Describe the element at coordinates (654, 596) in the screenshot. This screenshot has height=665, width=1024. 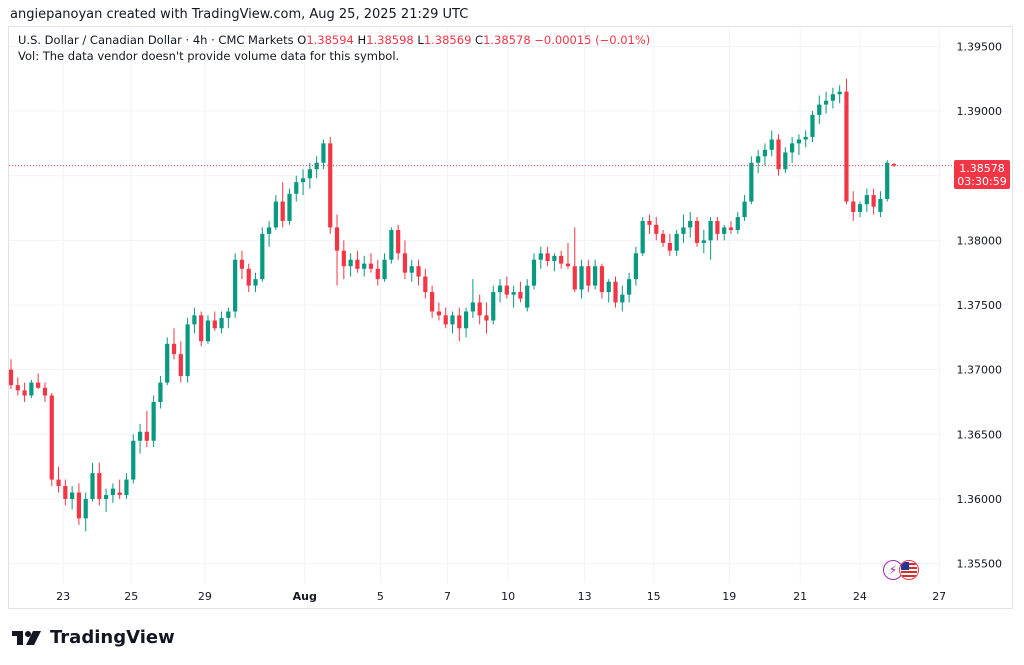
I see `x-tick-label: 15` at that location.